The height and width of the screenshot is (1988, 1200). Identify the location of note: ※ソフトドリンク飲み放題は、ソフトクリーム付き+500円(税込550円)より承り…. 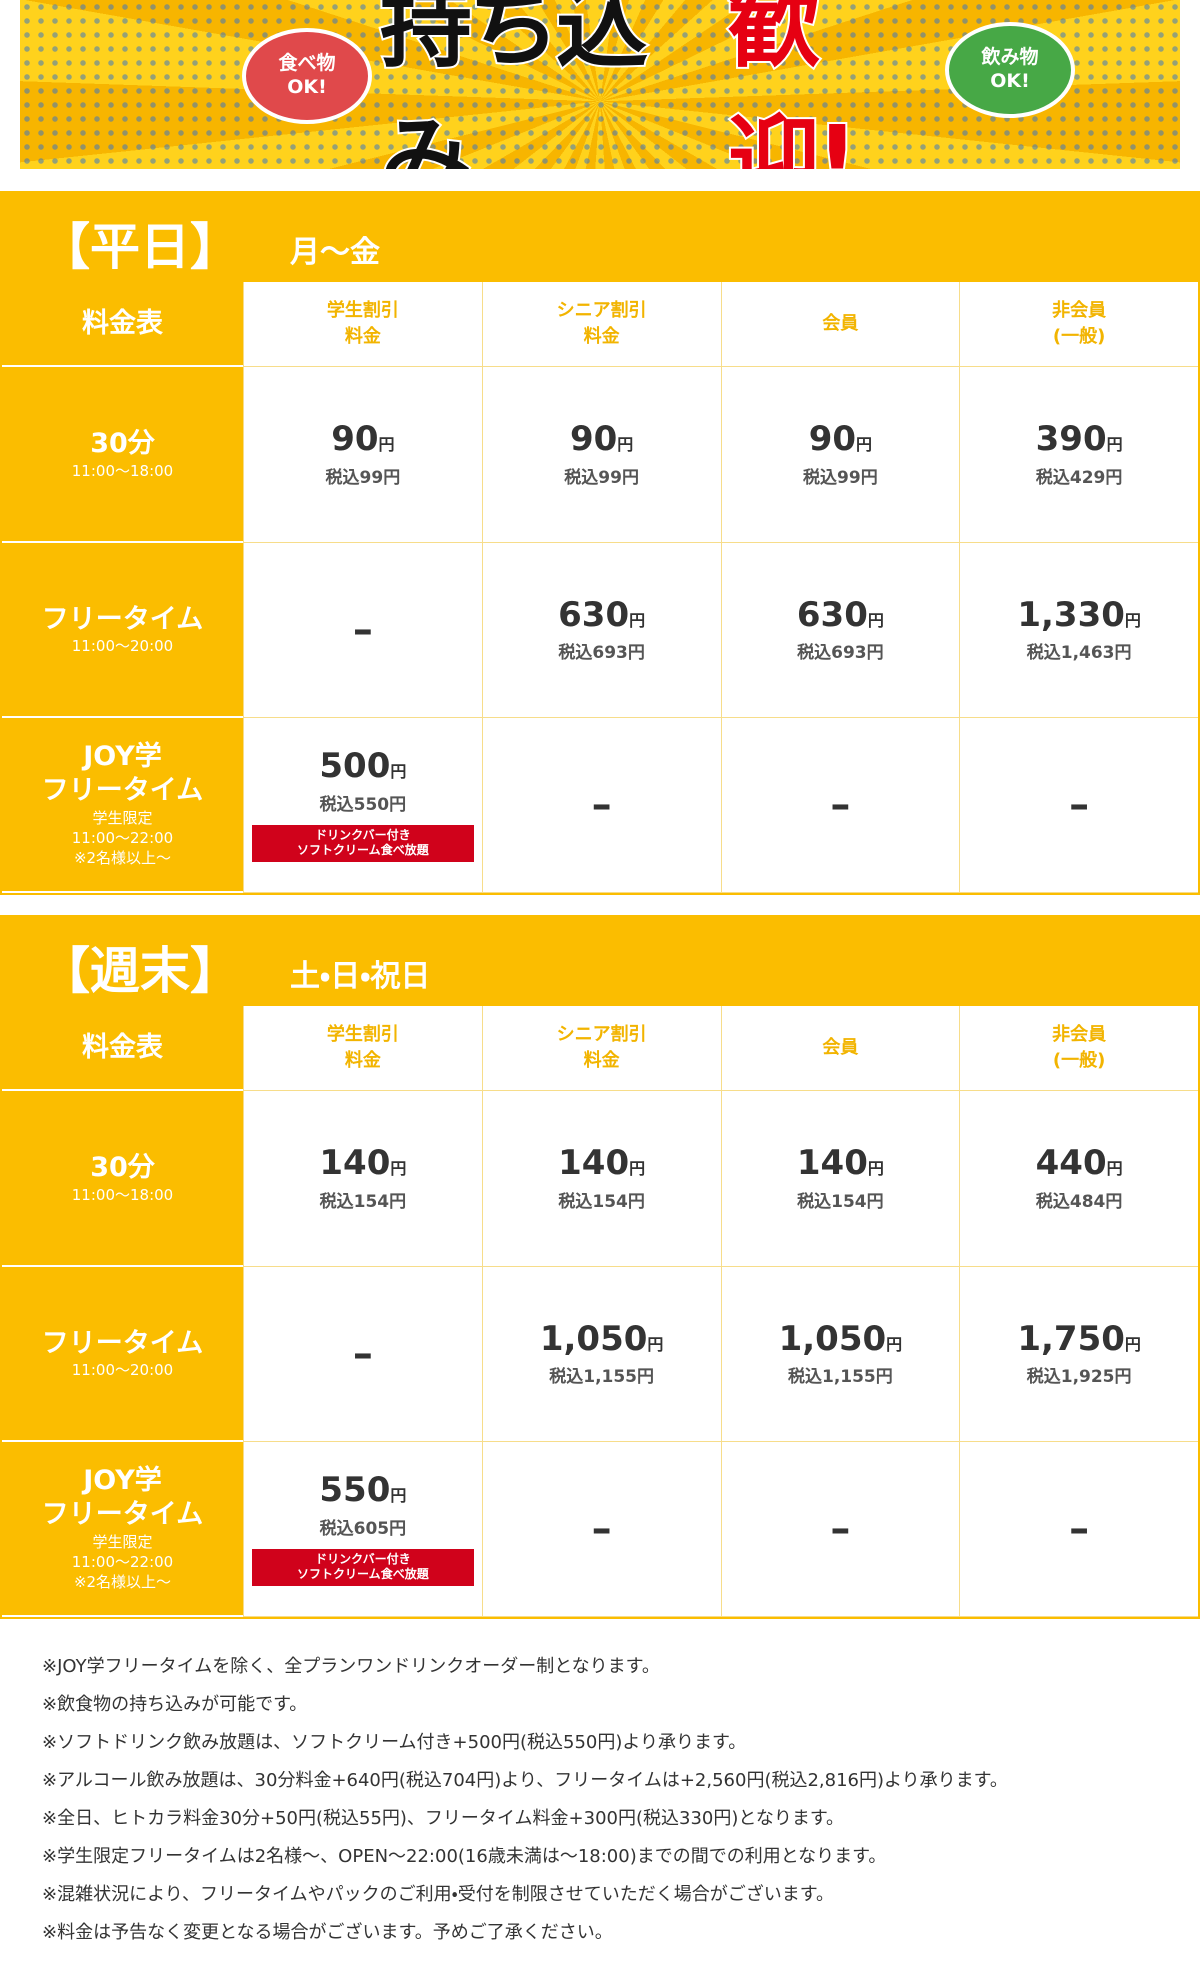
(394, 1742).